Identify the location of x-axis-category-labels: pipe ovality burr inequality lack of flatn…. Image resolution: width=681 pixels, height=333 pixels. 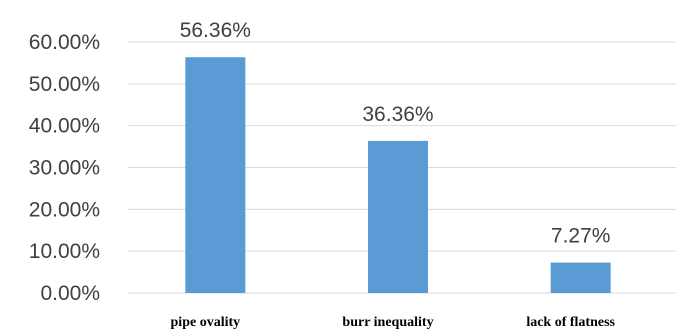
(393, 322).